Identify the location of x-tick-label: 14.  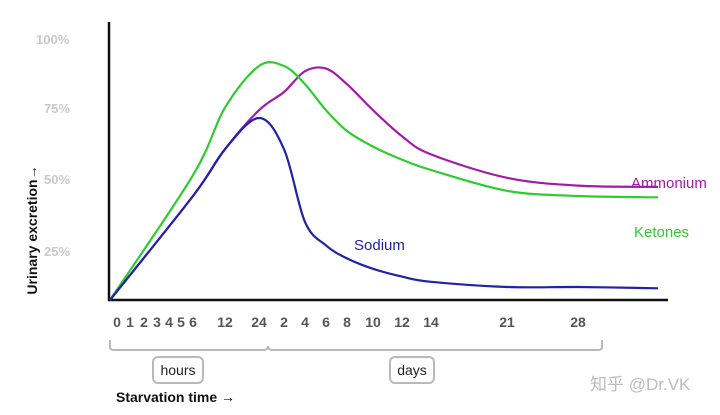
(431, 322).